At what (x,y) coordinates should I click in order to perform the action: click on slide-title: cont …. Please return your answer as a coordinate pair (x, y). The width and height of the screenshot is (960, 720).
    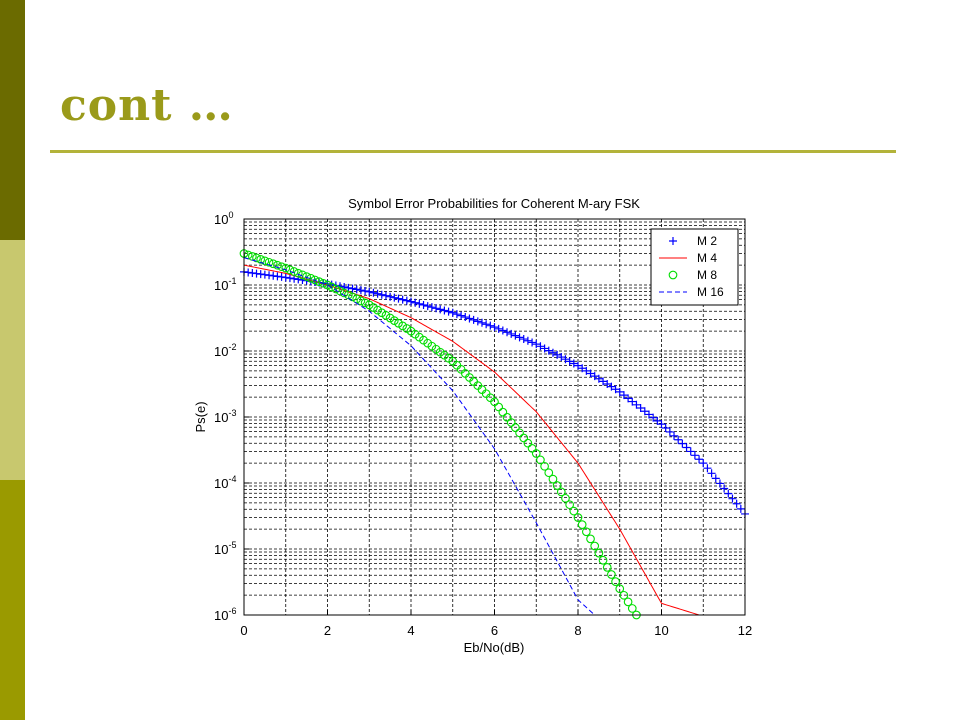
    Looking at the image, I should click on (147, 105).